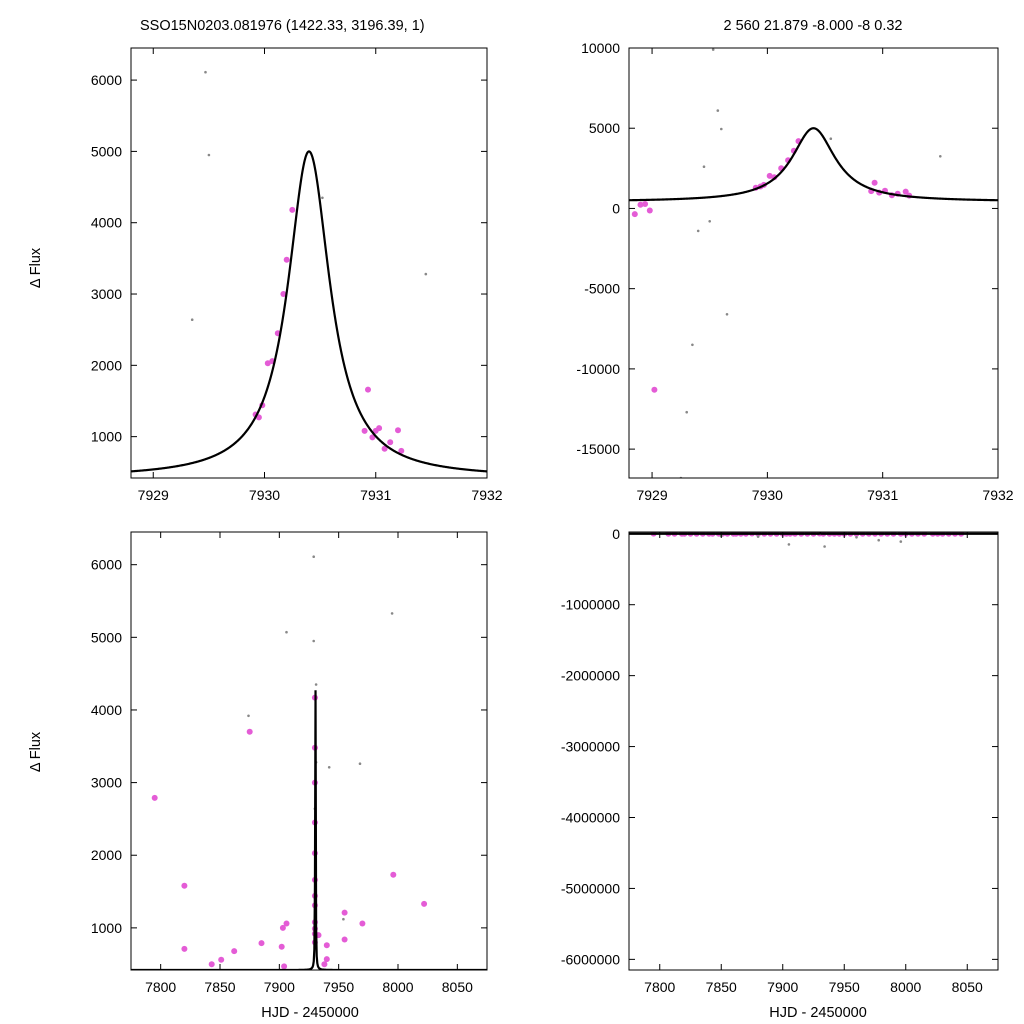  I want to click on x-tick-label: 8050, so click(457, 987).